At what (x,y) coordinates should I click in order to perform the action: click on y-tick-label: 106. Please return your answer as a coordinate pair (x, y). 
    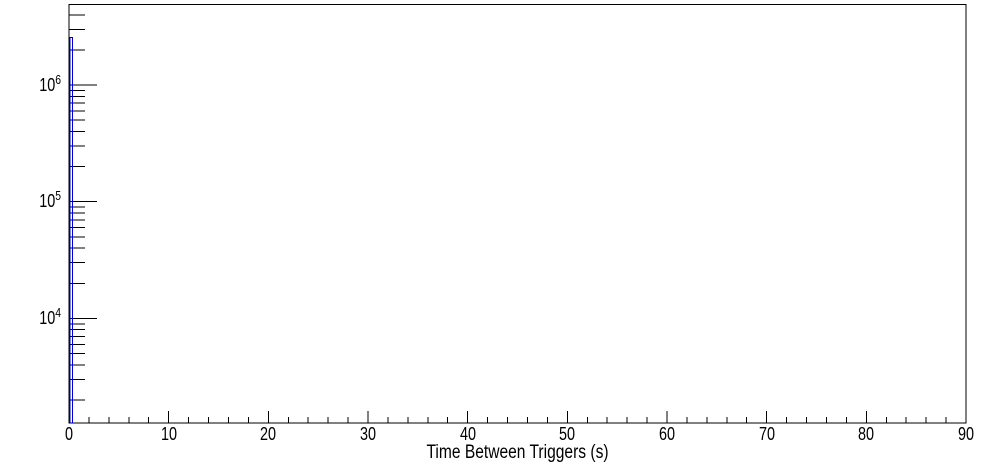
    Looking at the image, I should click on (36, 83).